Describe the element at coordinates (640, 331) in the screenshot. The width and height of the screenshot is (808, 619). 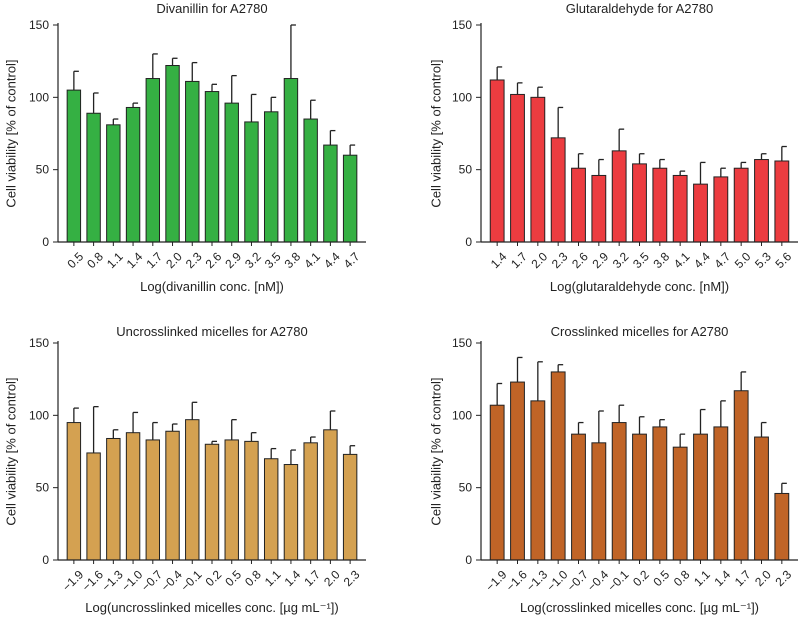
I see `chart-title: Crosslinked micelles for A2780` at that location.